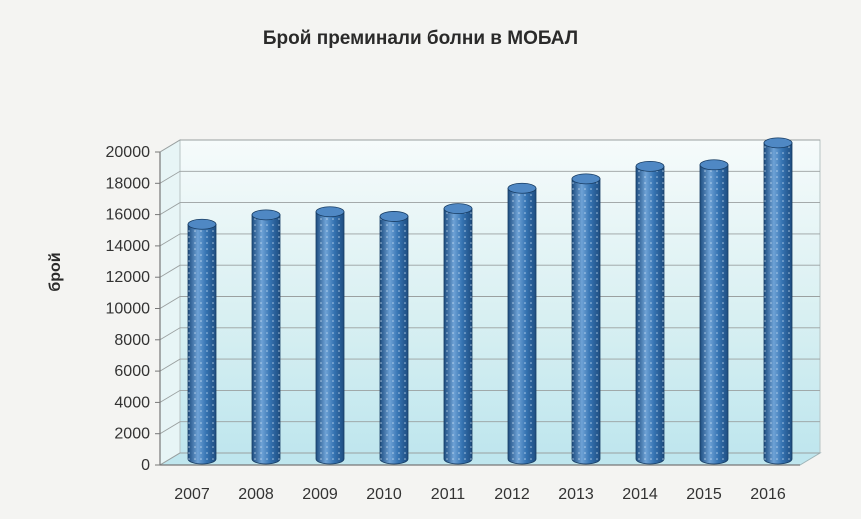 The image size is (861, 519). I want to click on y-tick-label: 14000, so click(128, 246).